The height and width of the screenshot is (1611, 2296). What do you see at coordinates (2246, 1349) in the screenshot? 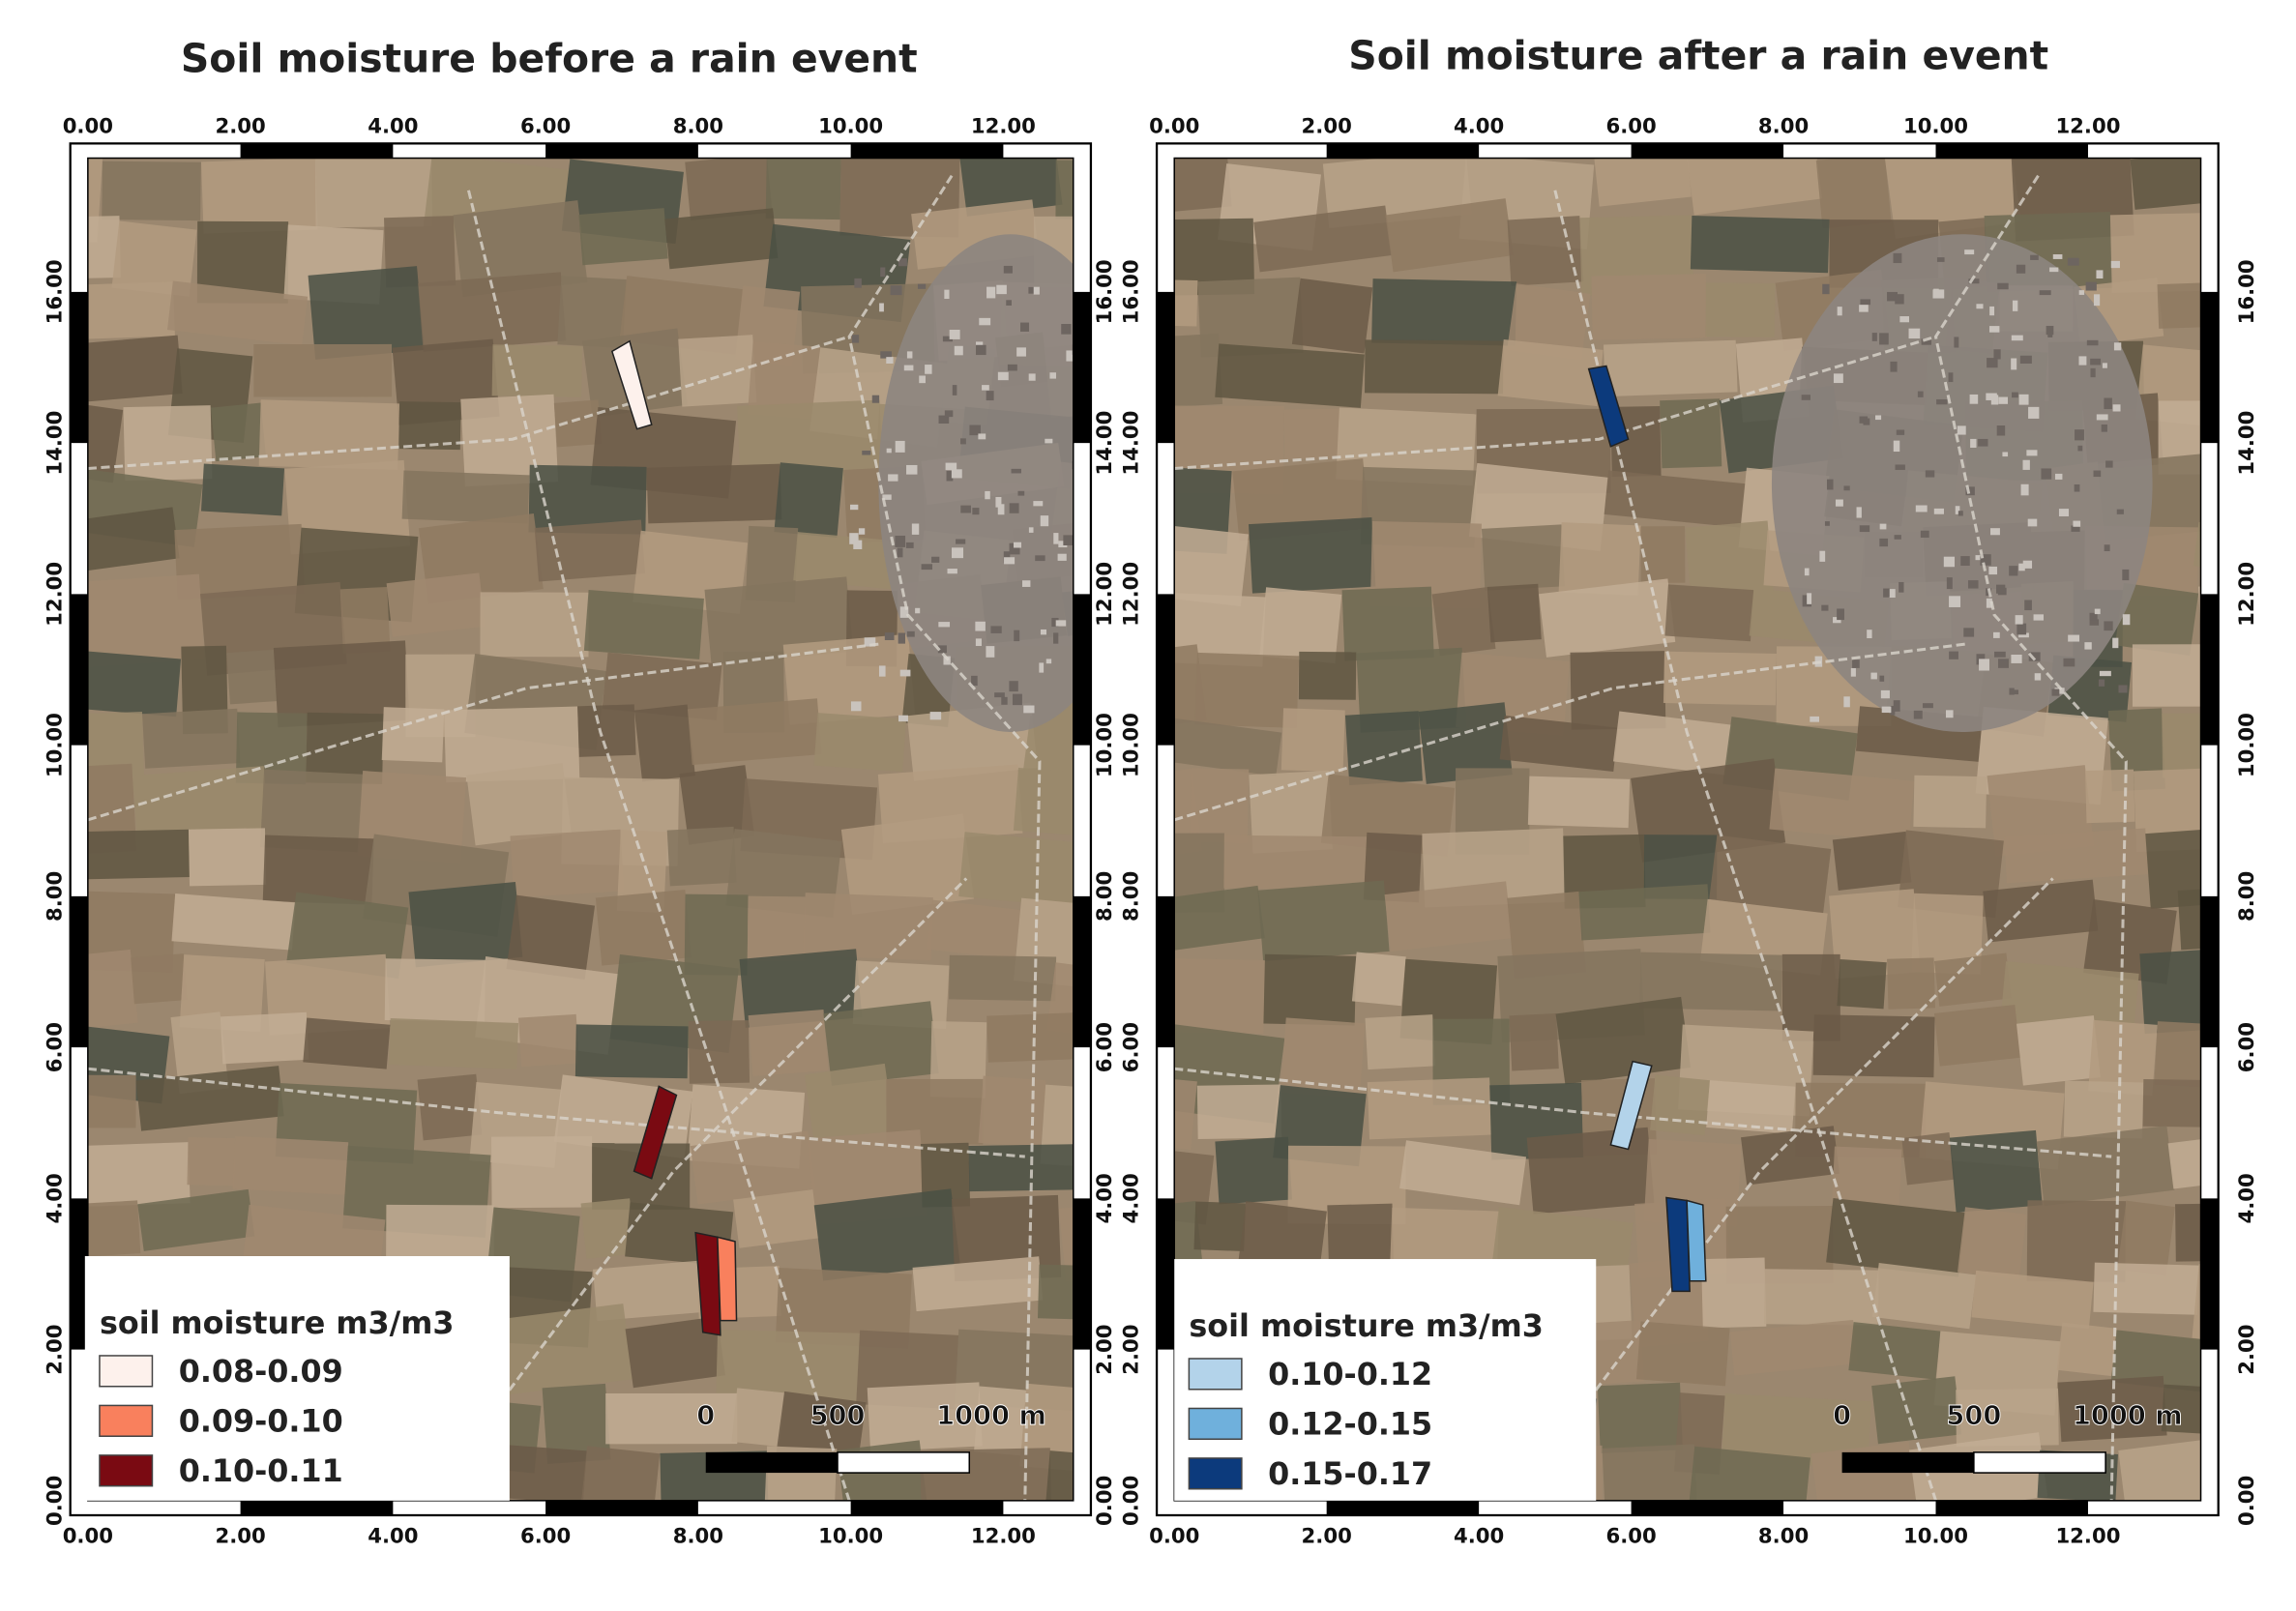
I see `y-tick-label: 2.00` at bounding box center [2246, 1349].